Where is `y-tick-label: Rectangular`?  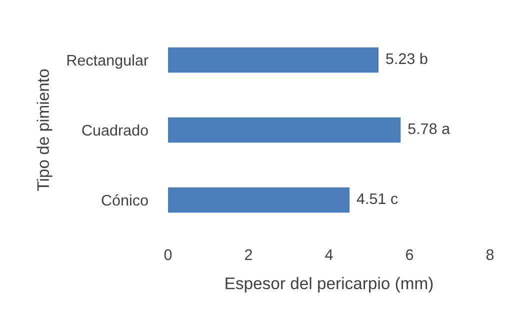 y-tick-label: Rectangular is located at coordinates (107, 61).